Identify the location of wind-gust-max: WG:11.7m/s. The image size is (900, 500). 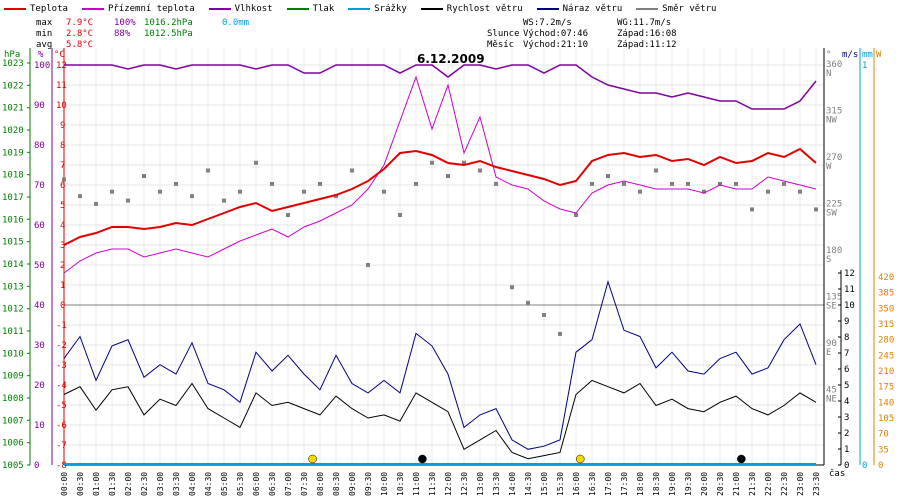
(644, 23).